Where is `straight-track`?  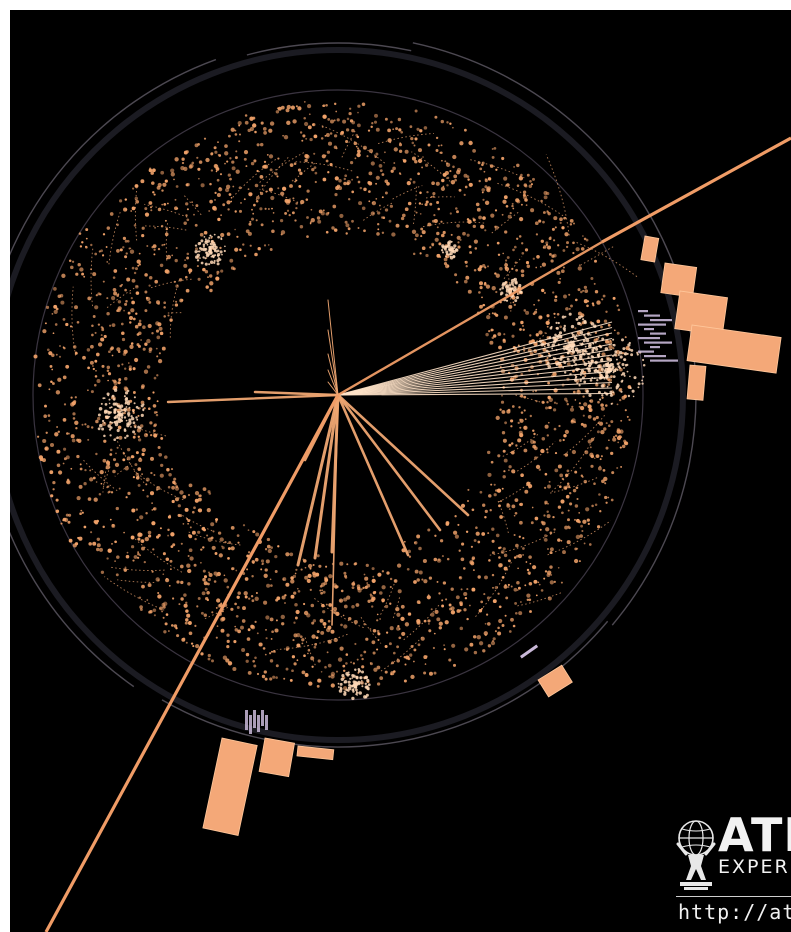 straight-track is located at coordinates (373, 475).